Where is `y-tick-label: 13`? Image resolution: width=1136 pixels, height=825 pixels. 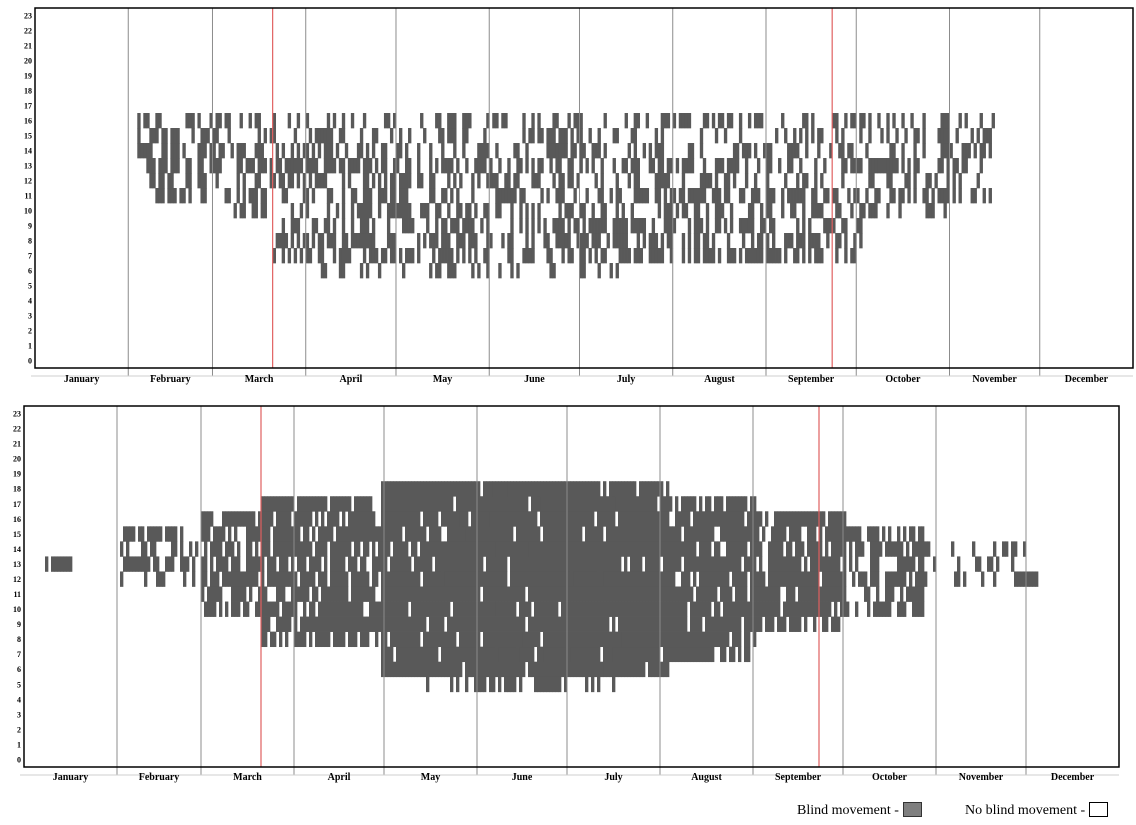
y-tick-label: 13 is located at coordinates (28, 166).